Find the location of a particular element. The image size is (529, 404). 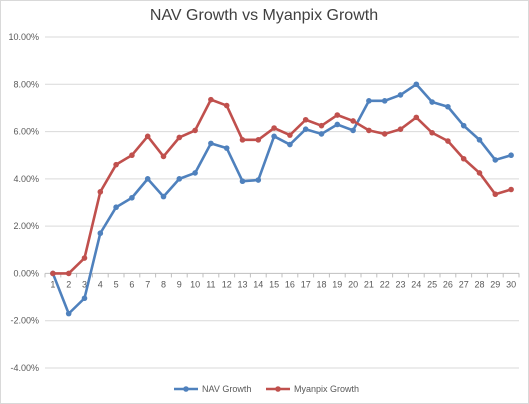

y-tick-label: 2.00% is located at coordinates (26, 226).